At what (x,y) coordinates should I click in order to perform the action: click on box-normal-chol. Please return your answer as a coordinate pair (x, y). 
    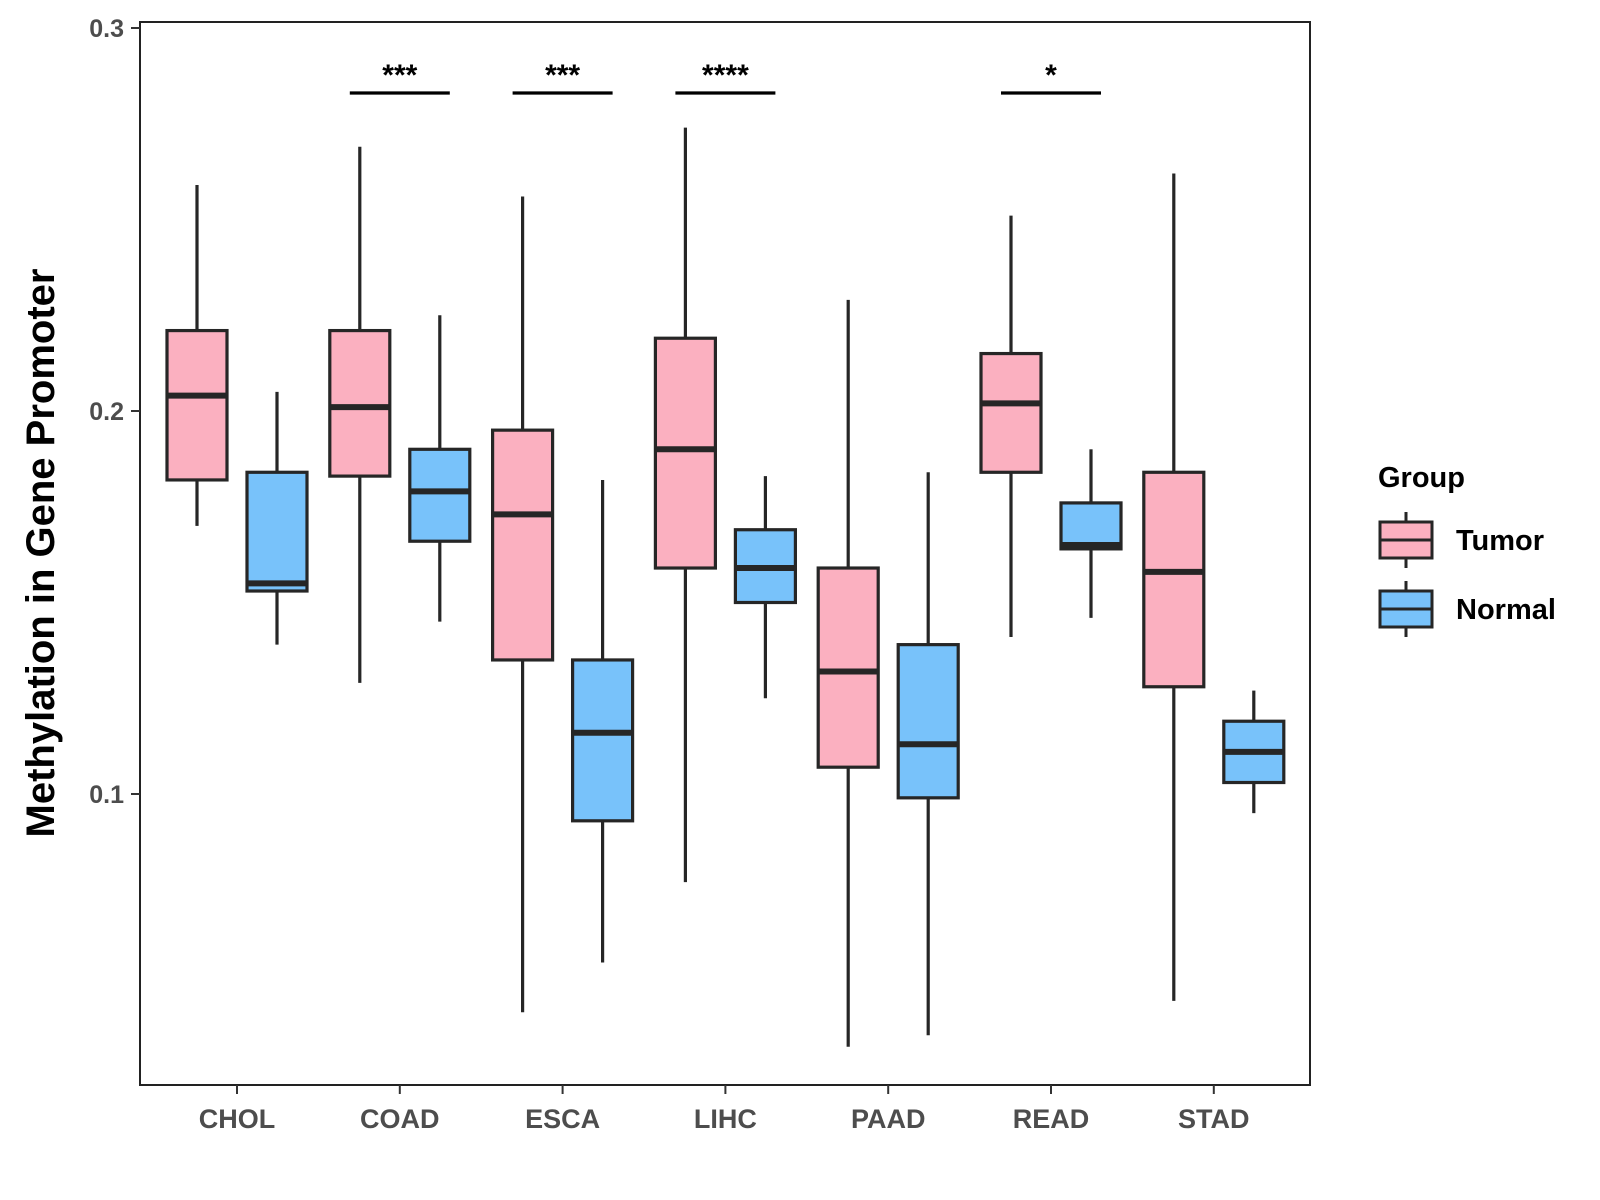
    Looking at the image, I should click on (277, 518).